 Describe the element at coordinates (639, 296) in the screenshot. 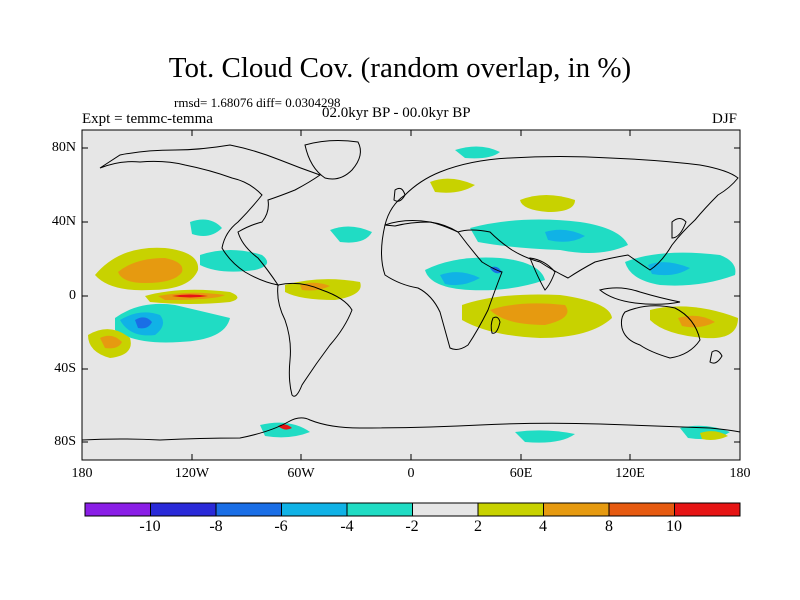

I see `coastline-indonesia` at that location.